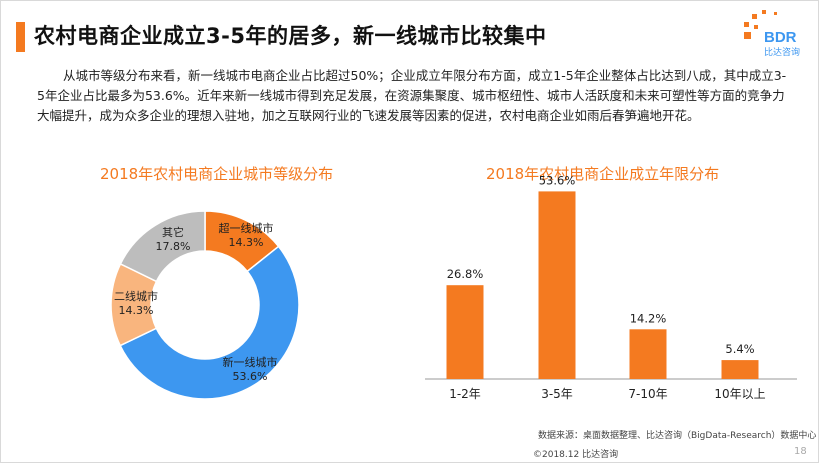  I want to click on copyright-note: ©2018.12 比达咨询, so click(576, 455).